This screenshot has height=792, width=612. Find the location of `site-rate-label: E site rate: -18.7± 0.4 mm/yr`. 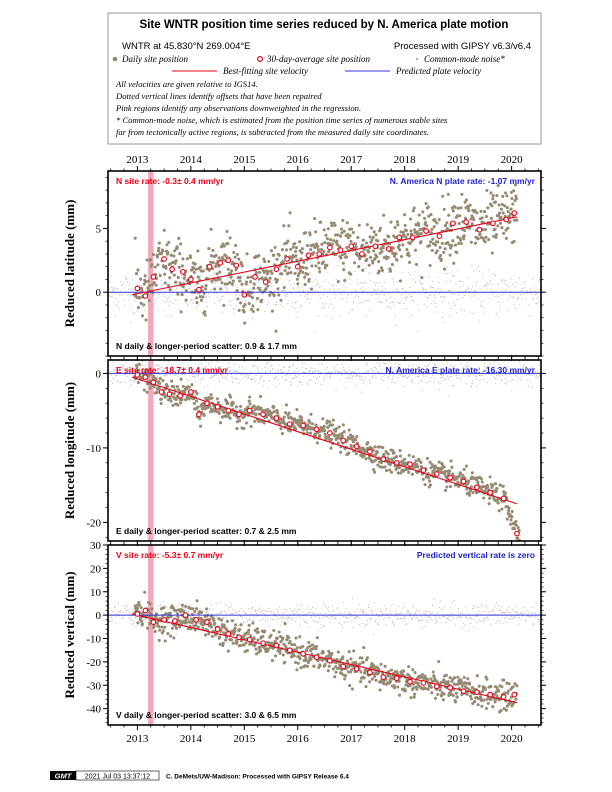

site-rate-label: E site rate: -18.7± 0.4 mm/yr is located at coordinates (172, 370).